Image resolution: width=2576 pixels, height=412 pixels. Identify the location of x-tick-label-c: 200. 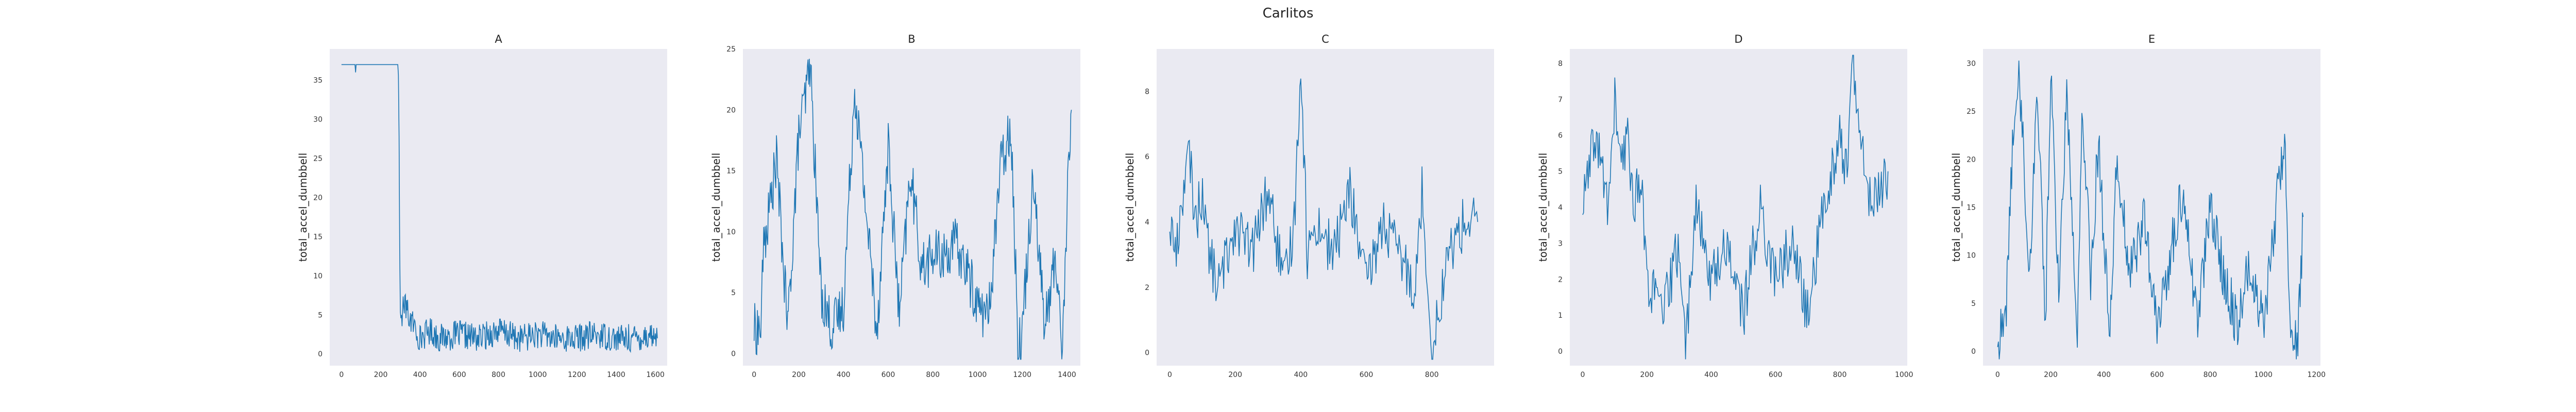
(1235, 375).